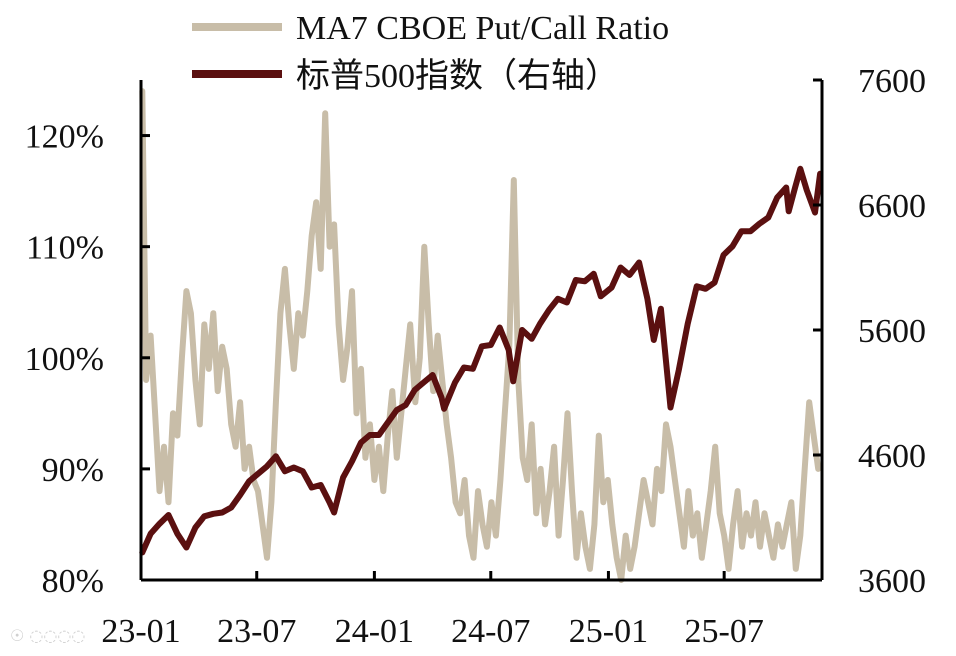 The image size is (956, 656). I want to click on legend: MA7 CBOE Put/Call Ratio 标普500指数（右轴）, so click(430, 52).